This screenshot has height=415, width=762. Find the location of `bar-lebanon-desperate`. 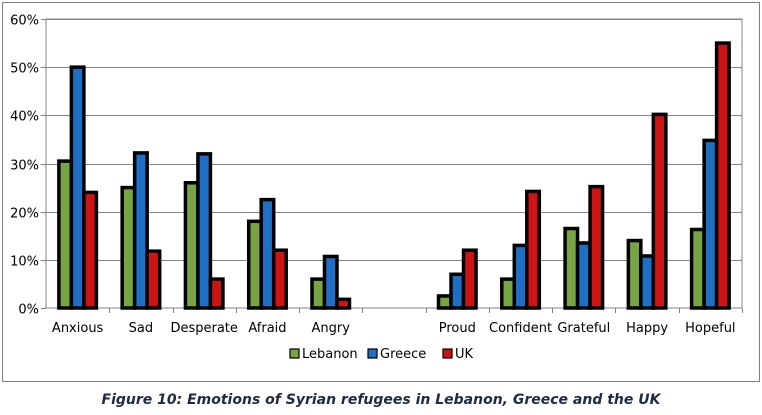

bar-lebanon-desperate is located at coordinates (191, 245).